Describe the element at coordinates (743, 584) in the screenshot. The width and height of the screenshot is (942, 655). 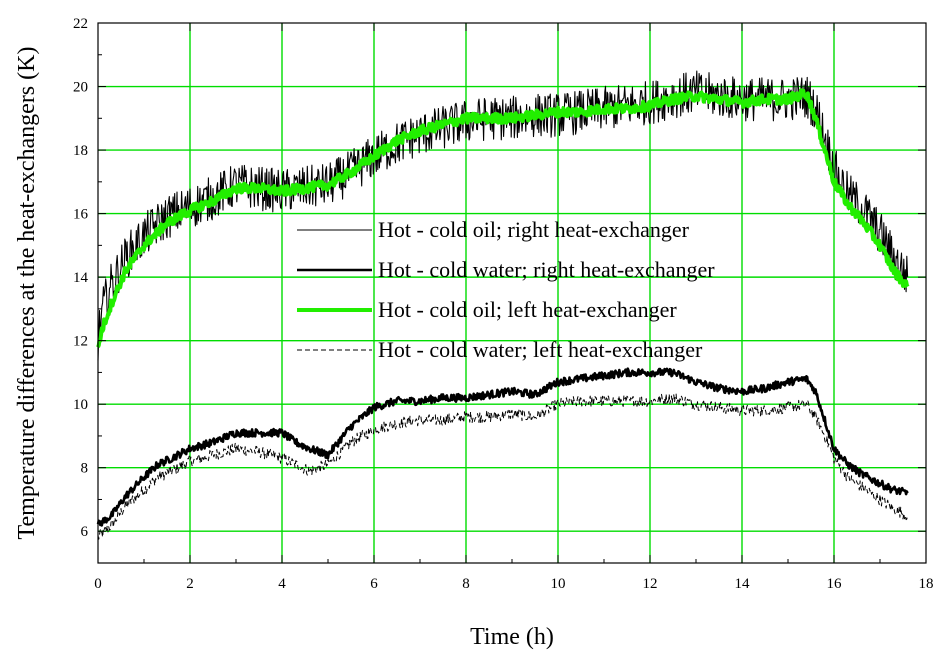
I see `x-tick-label: 14` at that location.